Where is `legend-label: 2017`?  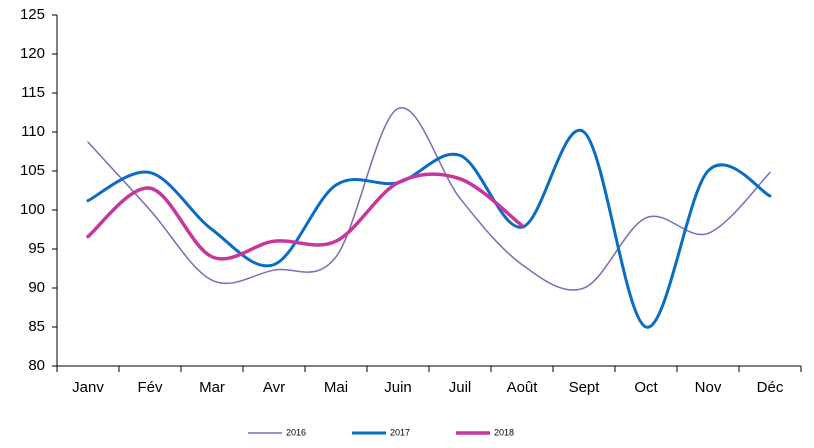 legend-label: 2017 is located at coordinates (400, 432).